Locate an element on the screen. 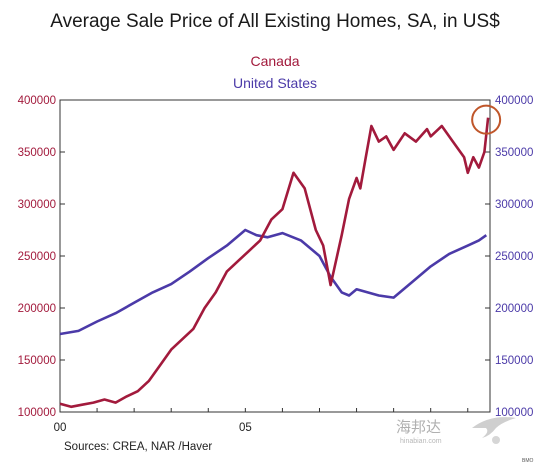 The image size is (550, 466). source-note: Sources: CREA, NAR /Haver is located at coordinates (138, 447).